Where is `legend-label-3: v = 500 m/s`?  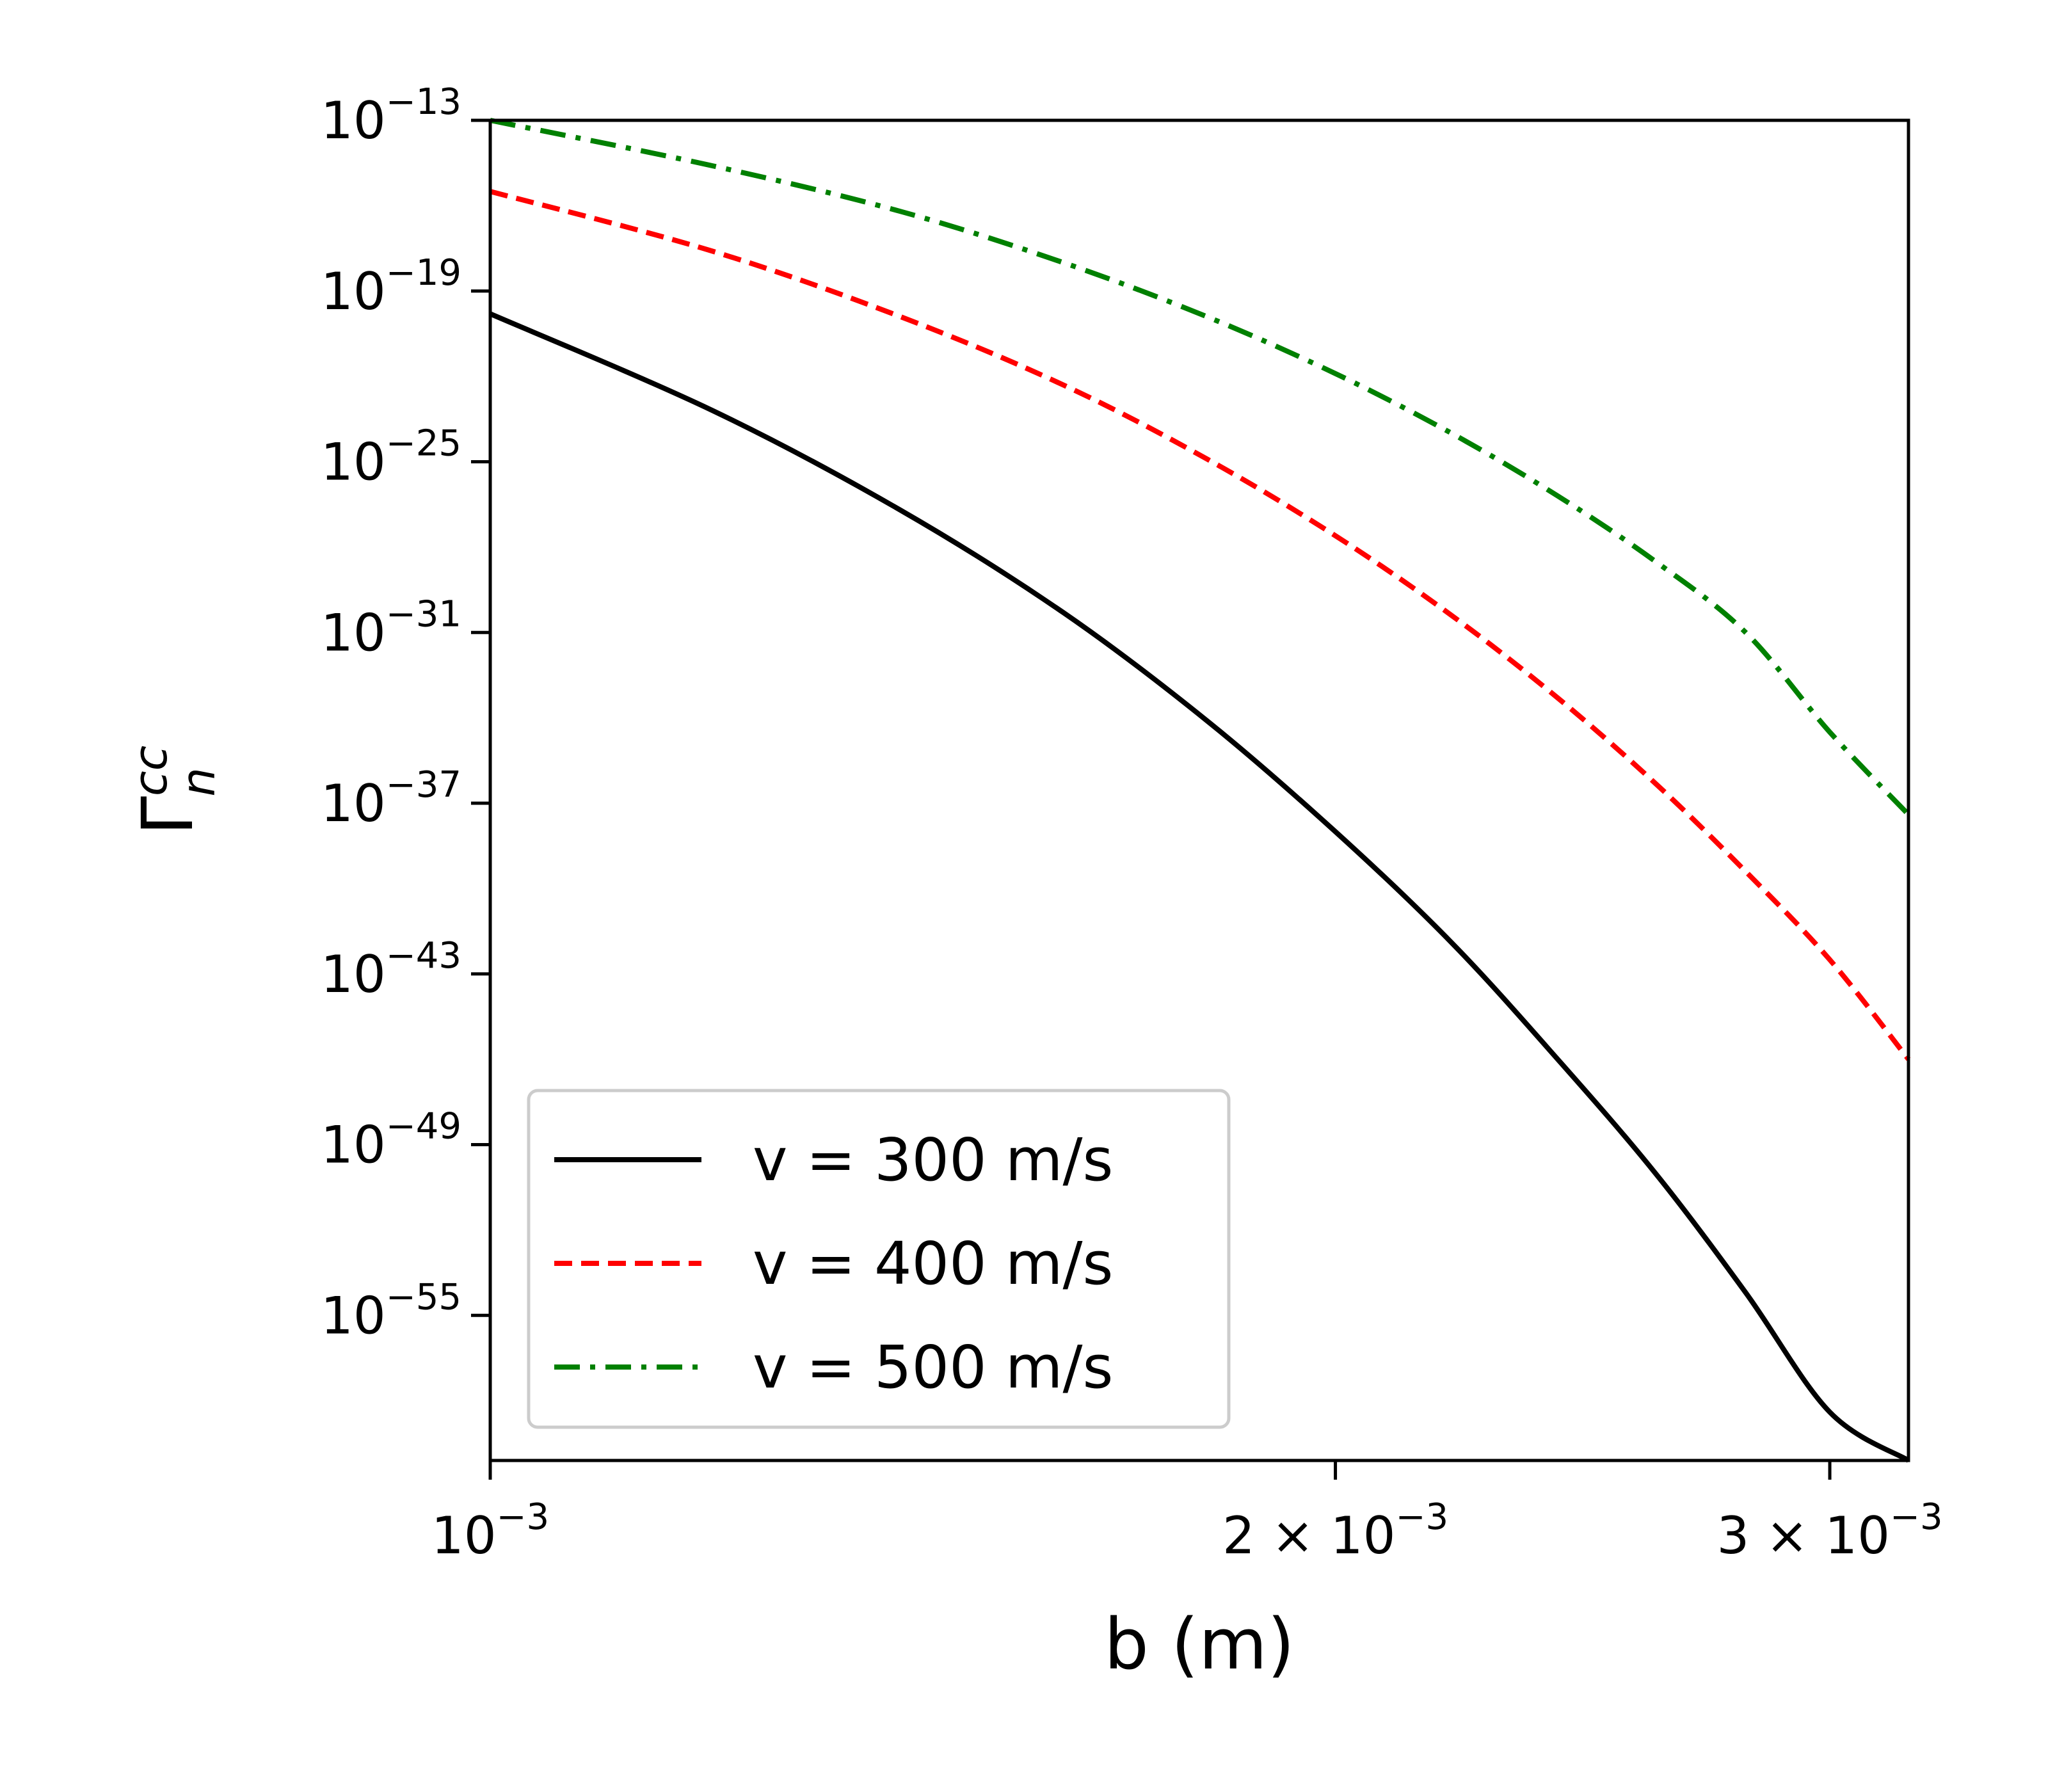 legend-label-3: v = 500 m/s is located at coordinates (933, 1367).